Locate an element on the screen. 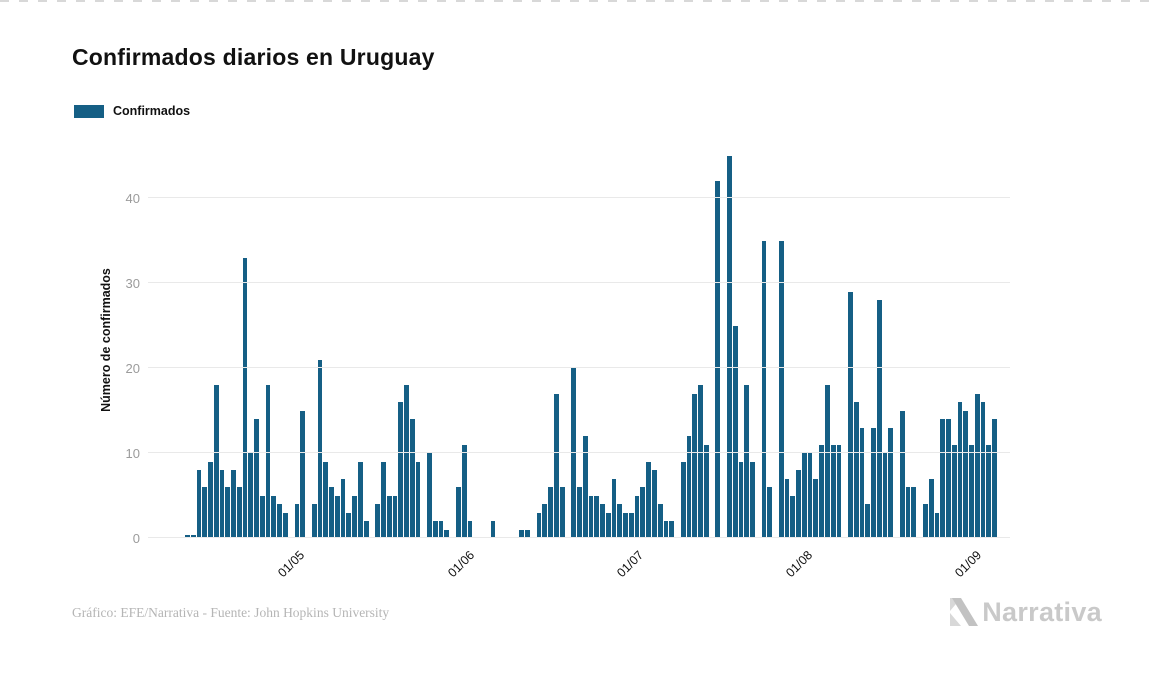  gridline-y30 is located at coordinates (579, 282).